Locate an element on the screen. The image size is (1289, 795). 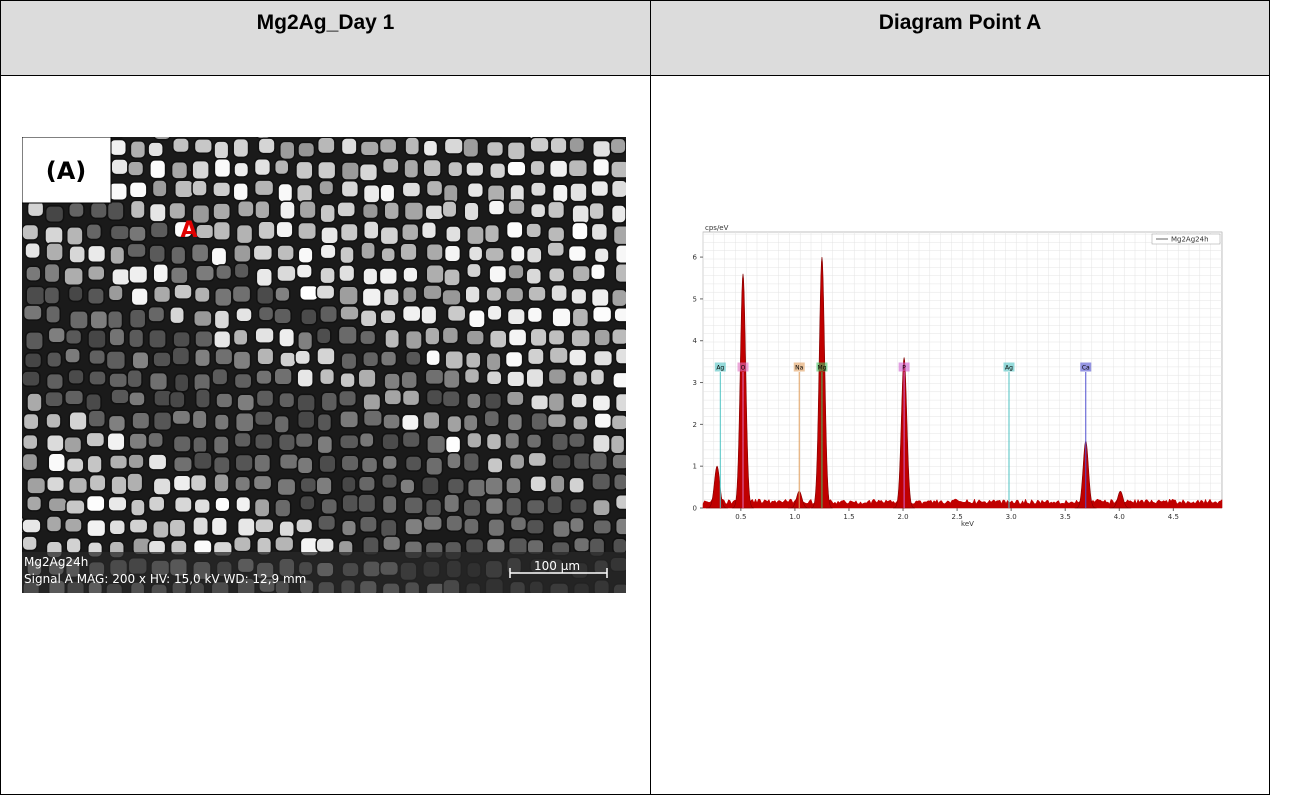
header-cell: Diagram Point A is located at coordinates (960, 38).